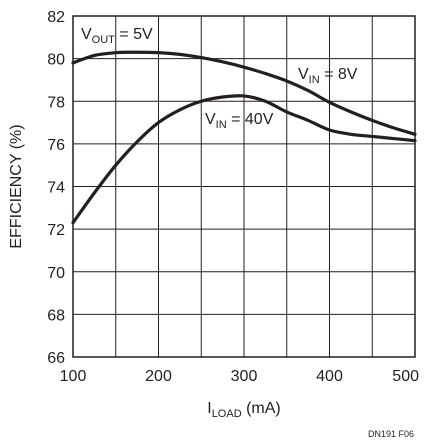 Image resolution: width=435 pixels, height=443 pixels. What do you see at coordinates (56, 358) in the screenshot?
I see `y-tick-label: 66` at bounding box center [56, 358].